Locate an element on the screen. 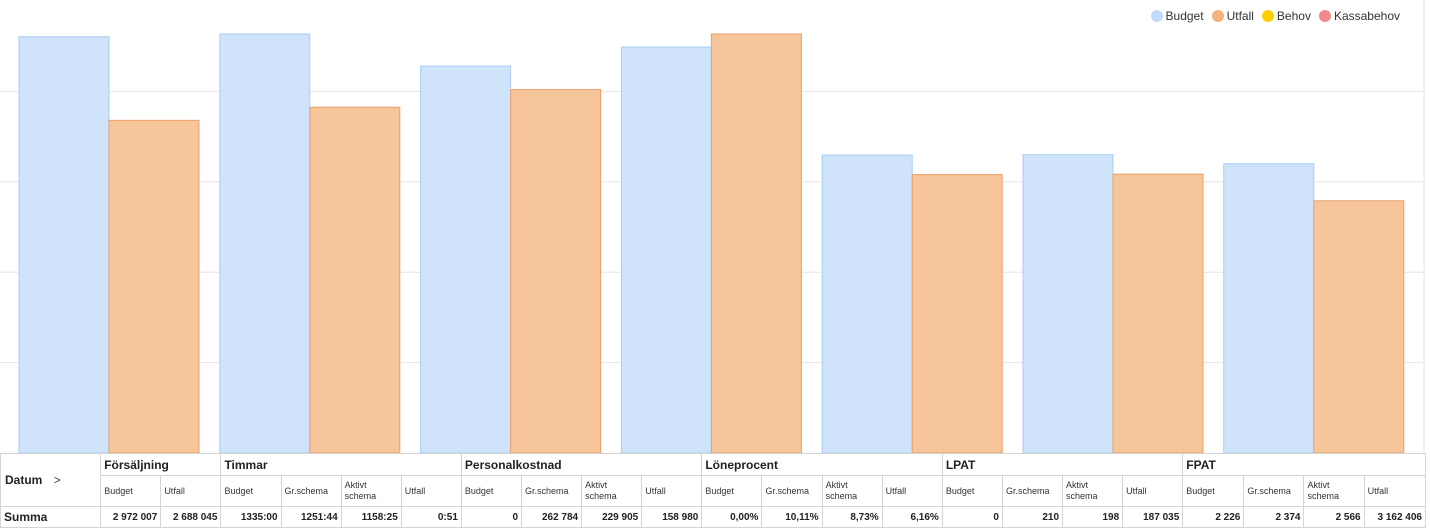 This screenshot has width=1430, height=529. summary-cell: 1335:00 is located at coordinates (251, 517).